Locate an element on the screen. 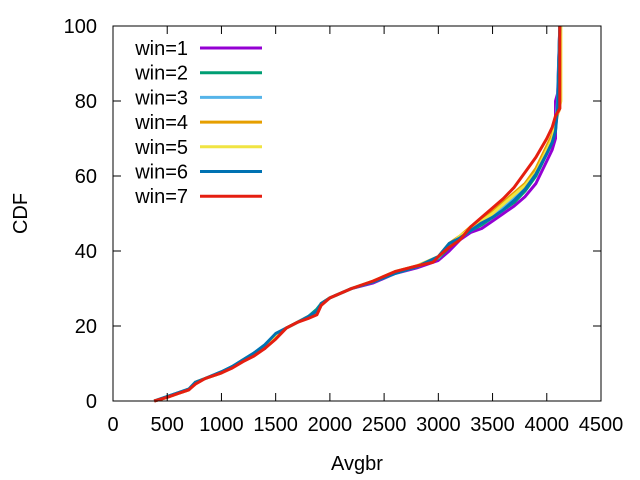 Image resolution: width=640 pixels, height=480 pixels. x-axis-title: Avgbr is located at coordinates (357, 464).